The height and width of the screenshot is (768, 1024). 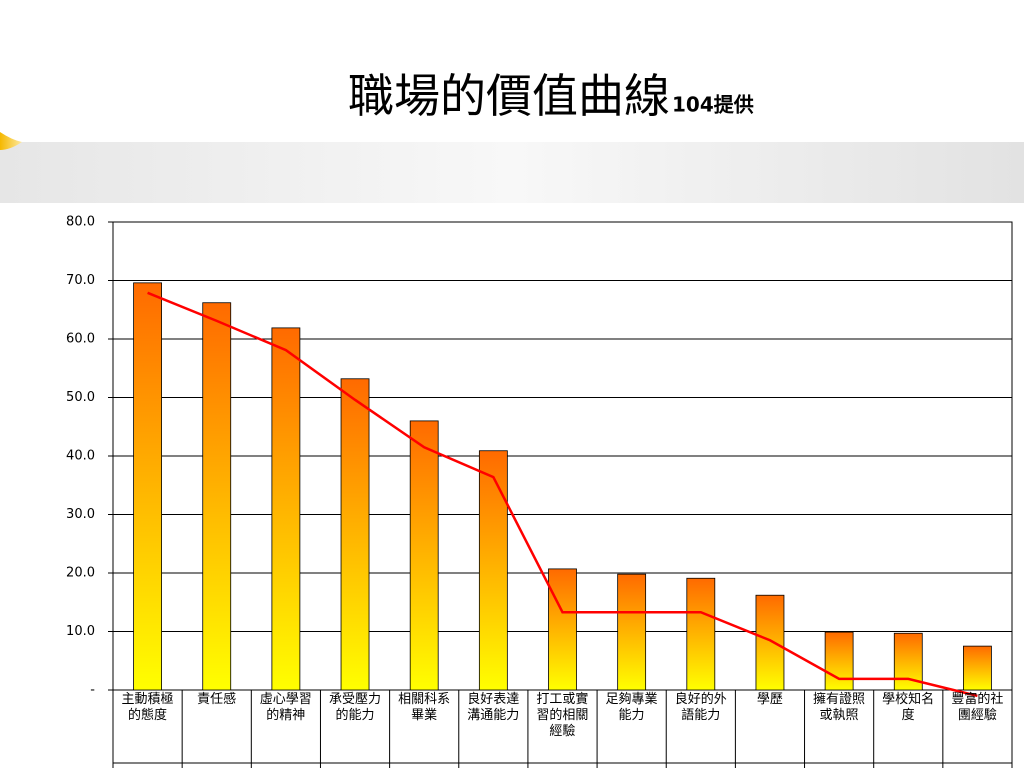 What do you see at coordinates (631, 707) in the screenshot?
I see `x-tick-label: 足夠專業能力` at bounding box center [631, 707].